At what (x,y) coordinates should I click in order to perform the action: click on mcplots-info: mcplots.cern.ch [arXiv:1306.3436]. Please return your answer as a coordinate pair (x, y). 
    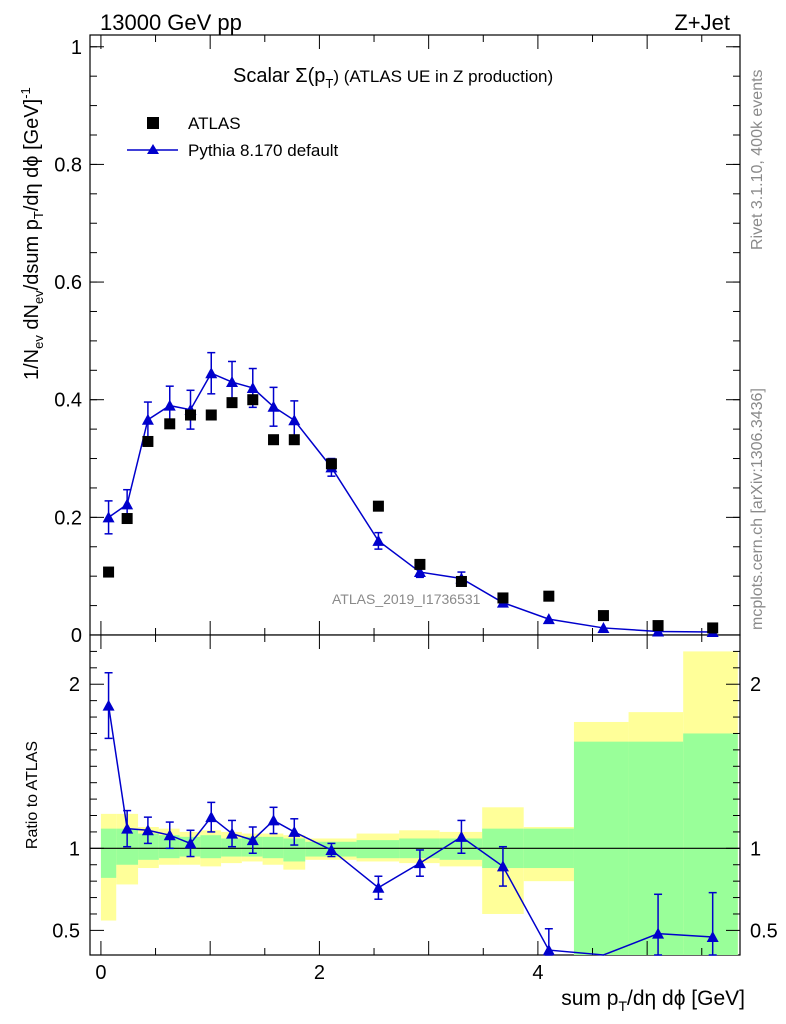
    Looking at the image, I should click on (757, 509).